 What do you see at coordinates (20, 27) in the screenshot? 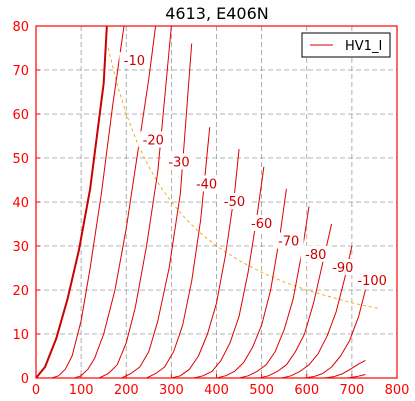
I see `y-tick-label: 80` at bounding box center [20, 27].